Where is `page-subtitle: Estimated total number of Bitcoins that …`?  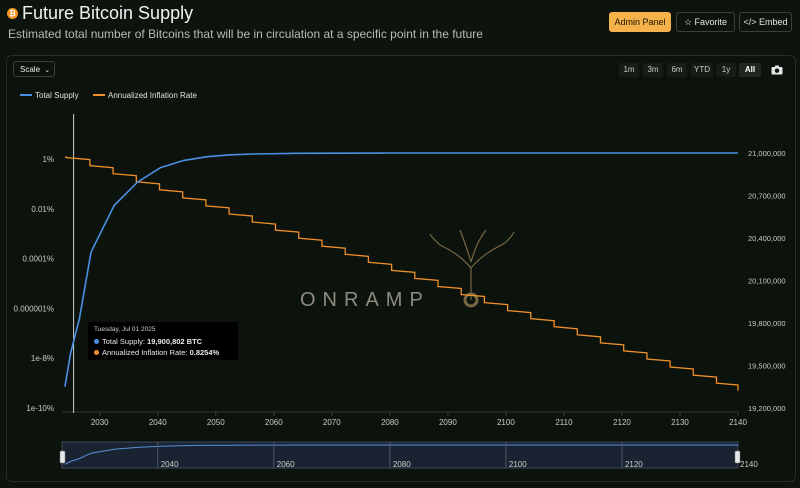 page-subtitle: Estimated total number of Bitcoins that … is located at coordinates (245, 34).